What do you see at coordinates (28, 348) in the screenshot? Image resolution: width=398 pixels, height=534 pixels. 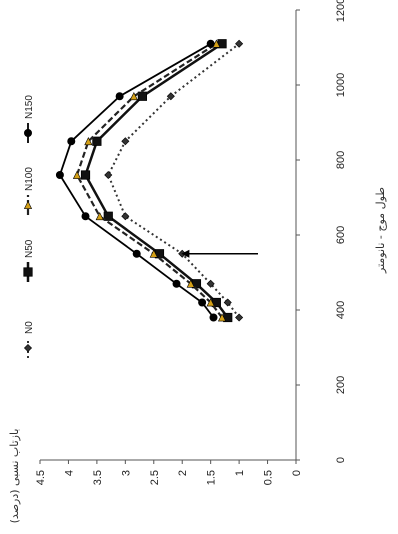 I see `legend-marker-n0` at bounding box center [28, 348].